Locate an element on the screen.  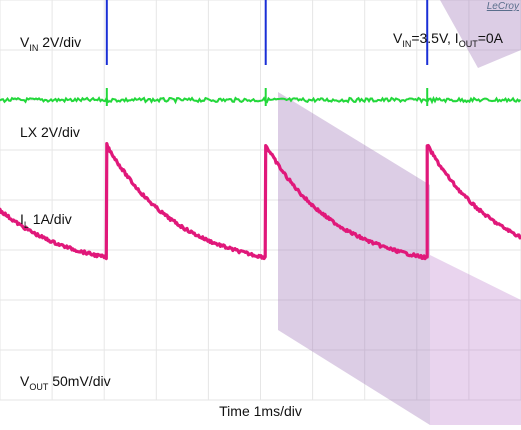
series-label-vin: VIN 2V/div is located at coordinates (51, 43).